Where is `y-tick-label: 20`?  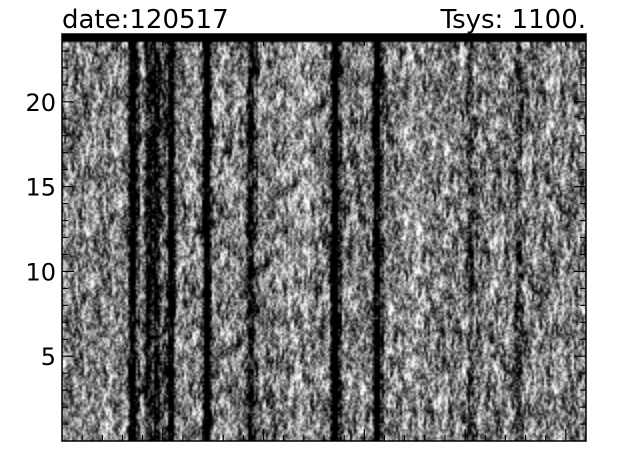
y-tick-label: 20 is located at coordinates (40, 103).